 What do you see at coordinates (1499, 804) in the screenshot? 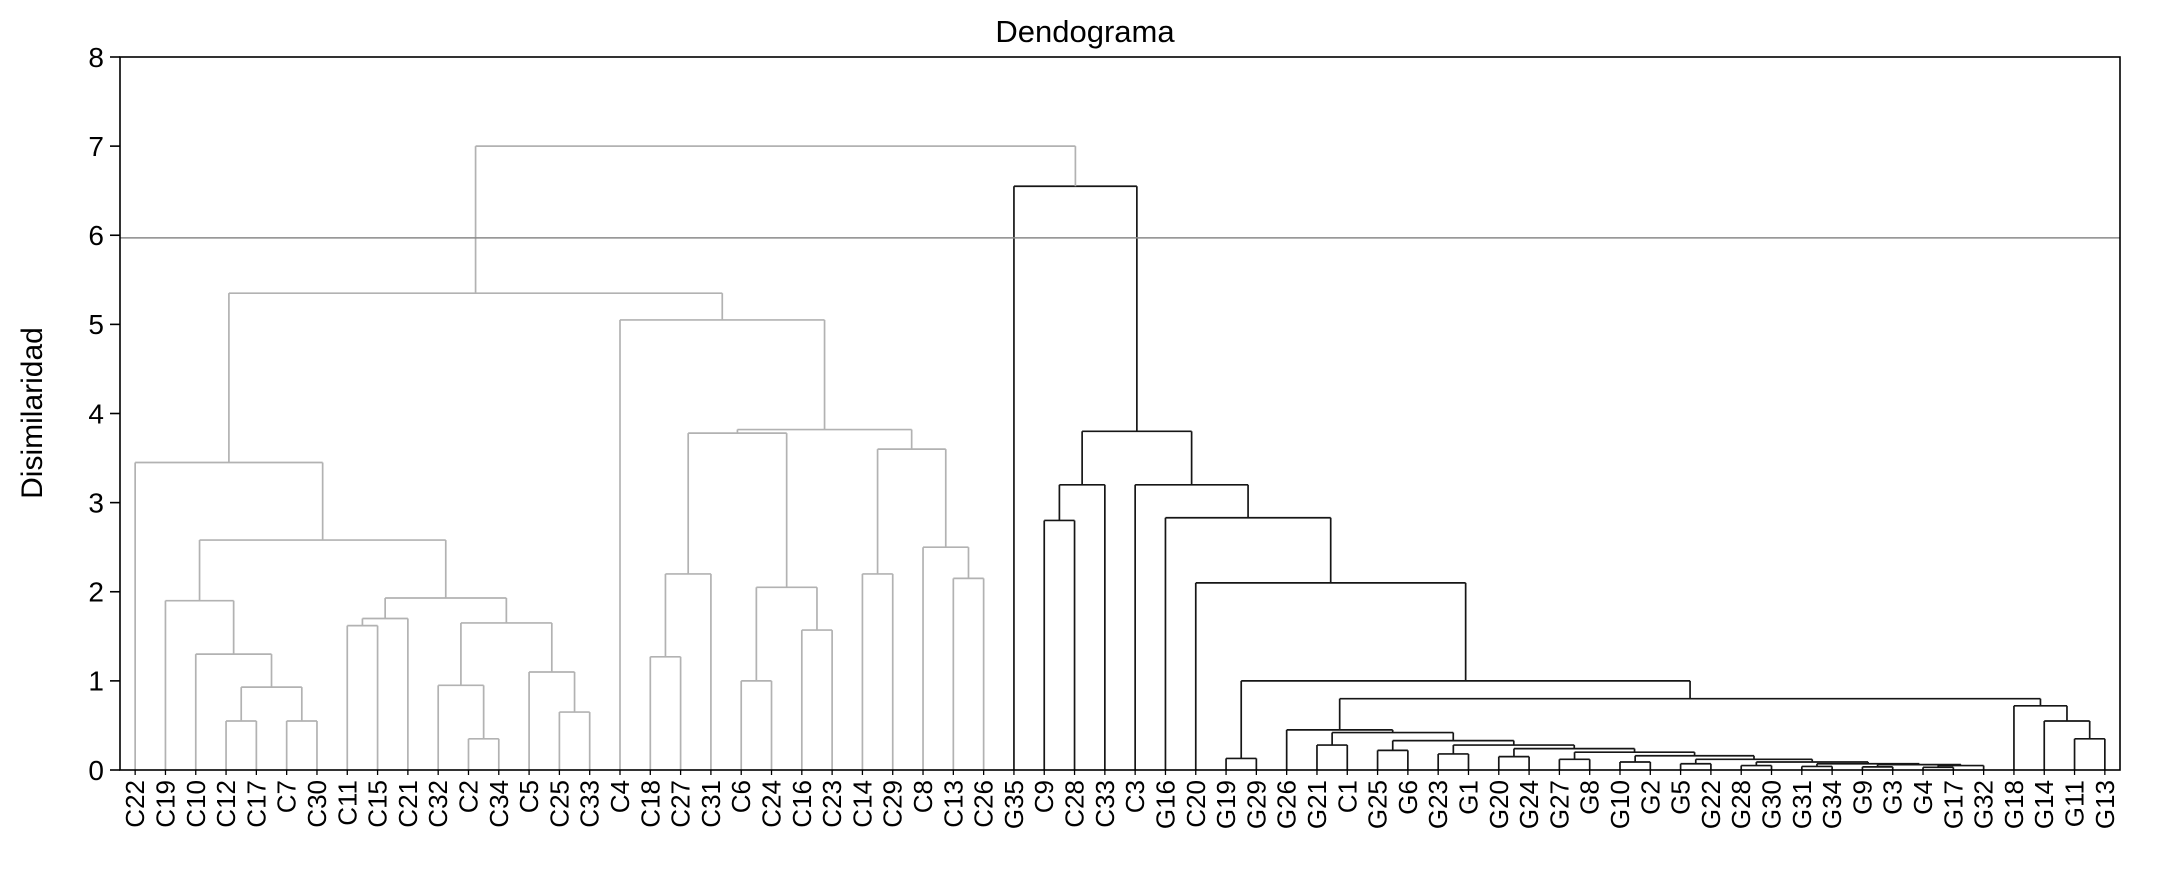
I see `x-leaf-label: G20` at bounding box center [1499, 804].